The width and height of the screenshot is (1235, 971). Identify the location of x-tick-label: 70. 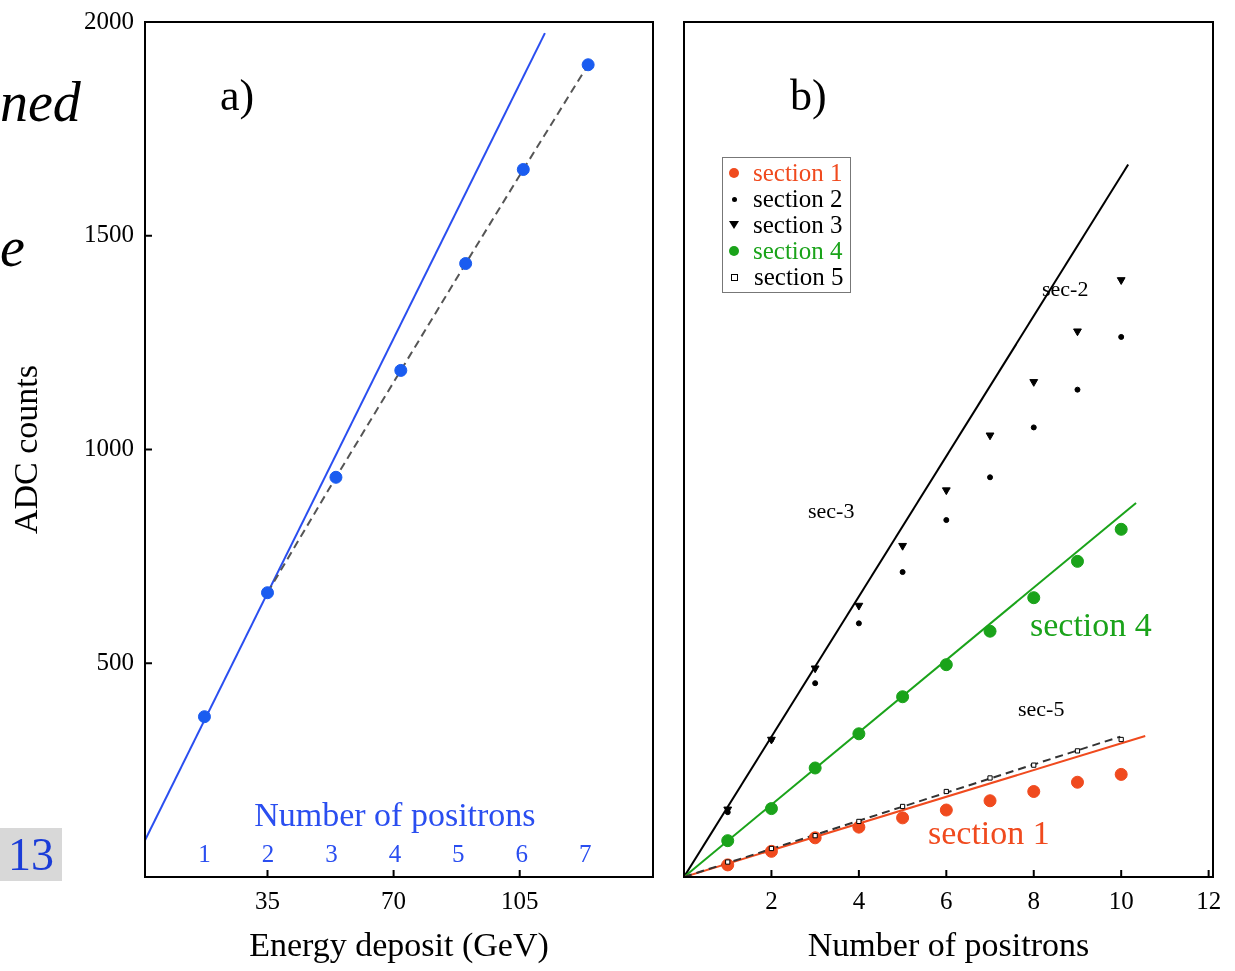
(394, 900).